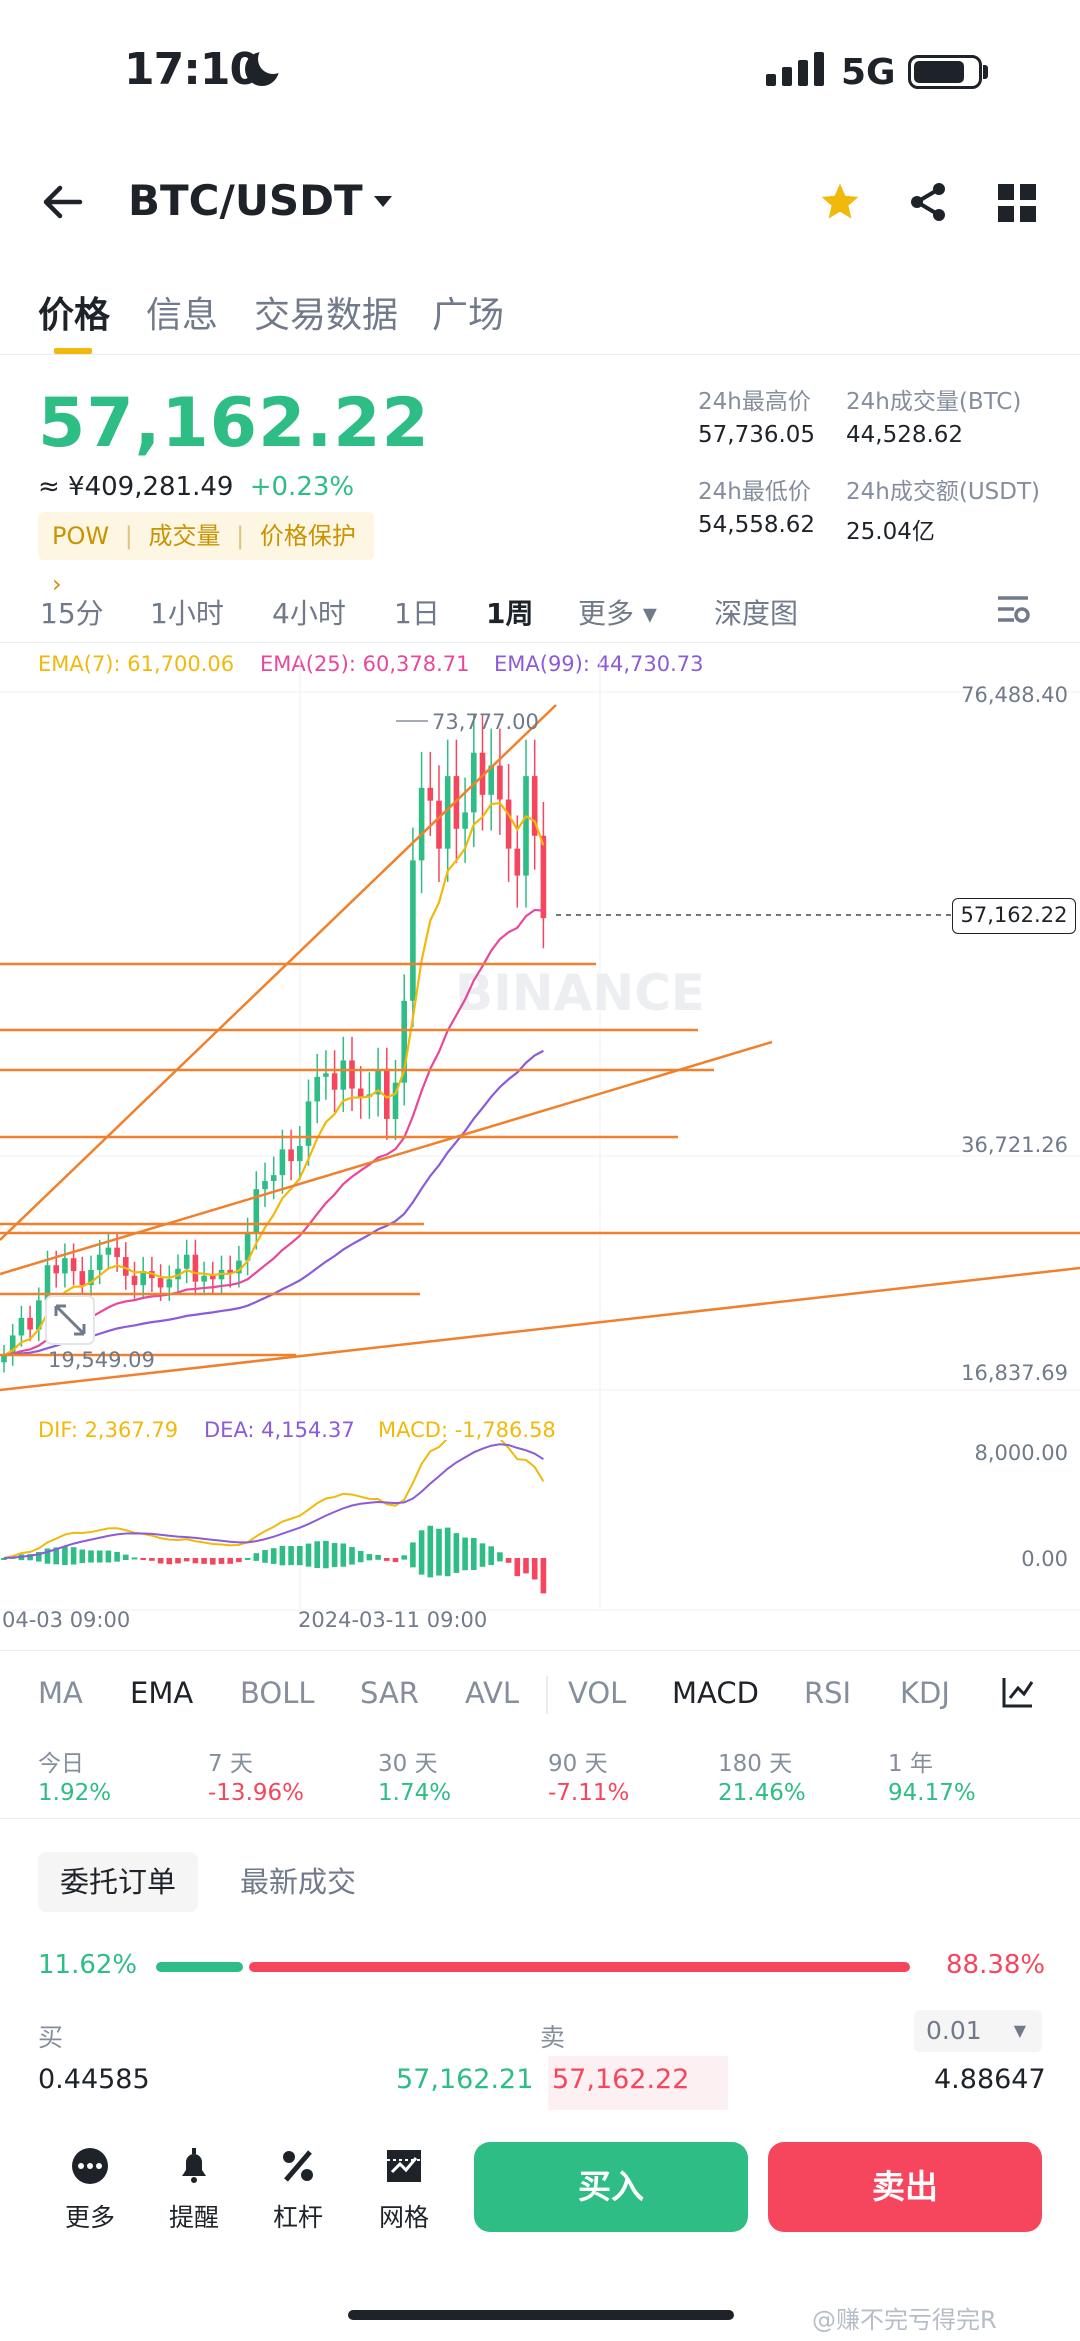  Describe the element at coordinates (485, 722) in the screenshot. I see `high-marker: 73,777.00` at that location.